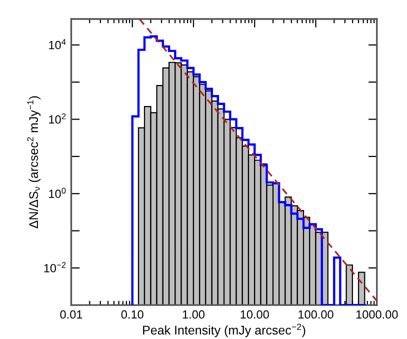 This screenshot has height=339, width=407. What do you see at coordinates (377, 314) in the screenshot?
I see `x-tick-label: 1000.00` at bounding box center [377, 314].